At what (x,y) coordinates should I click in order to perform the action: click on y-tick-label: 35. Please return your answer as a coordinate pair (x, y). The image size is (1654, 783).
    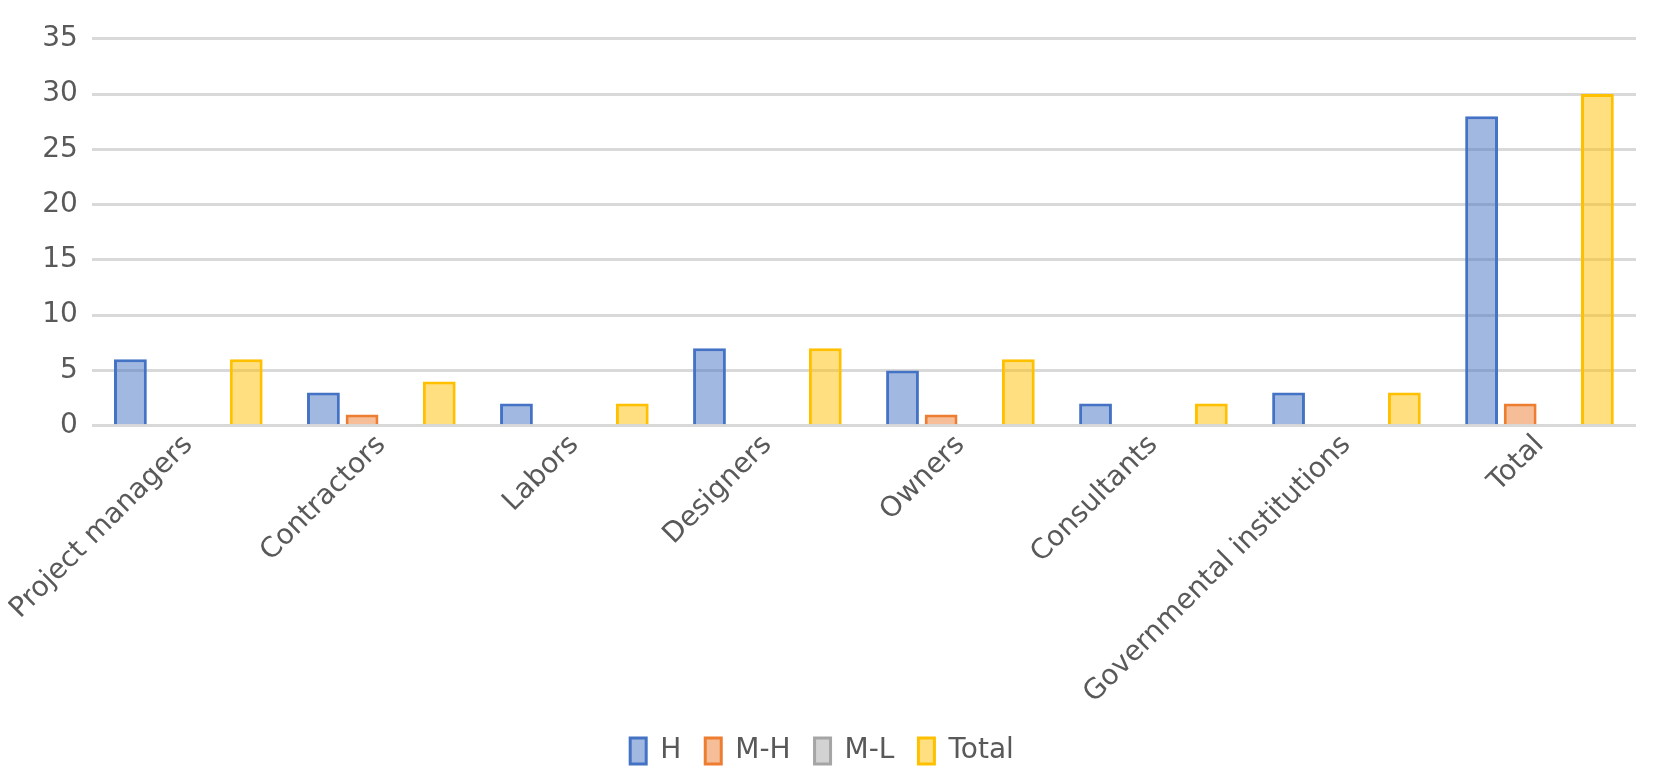
    Looking at the image, I should click on (60, 37).